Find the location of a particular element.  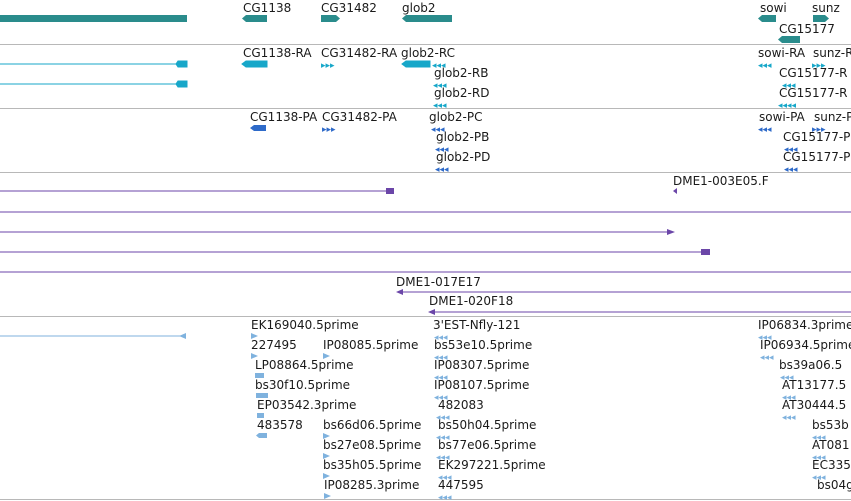

est-EK297221-arrows: ◂◂◂ is located at coordinates (445, 478).